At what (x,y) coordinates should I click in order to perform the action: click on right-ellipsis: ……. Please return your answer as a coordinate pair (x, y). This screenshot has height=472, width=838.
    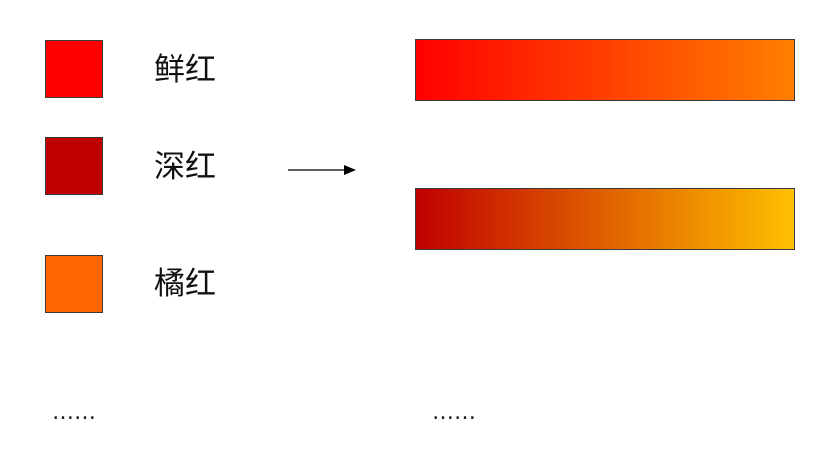
    Looking at the image, I should click on (454, 412).